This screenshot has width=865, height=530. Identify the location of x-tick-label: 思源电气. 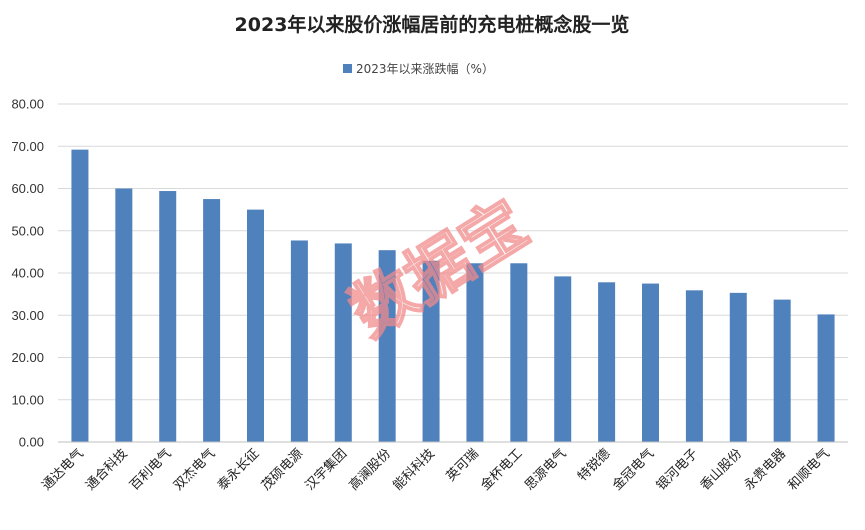
(545, 470).